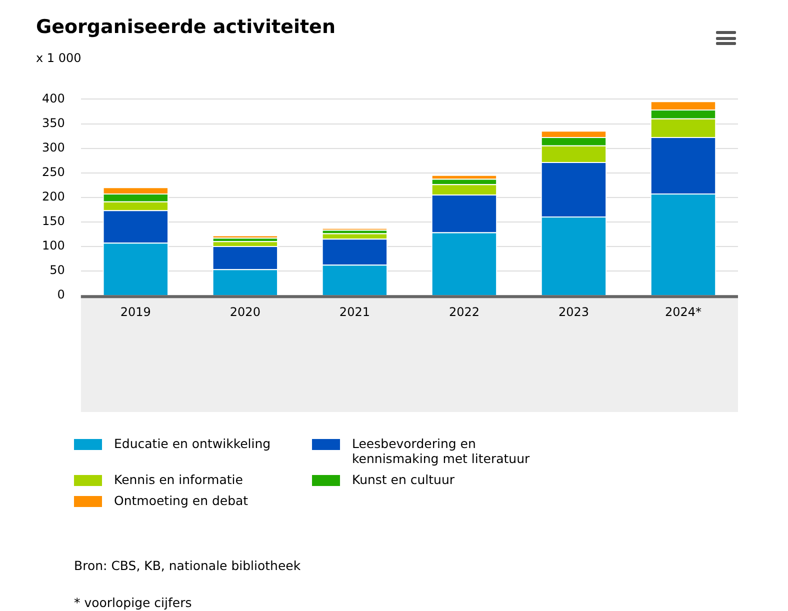  What do you see at coordinates (245, 311) in the screenshot?
I see `x-tick-label: 2020` at bounding box center [245, 311].